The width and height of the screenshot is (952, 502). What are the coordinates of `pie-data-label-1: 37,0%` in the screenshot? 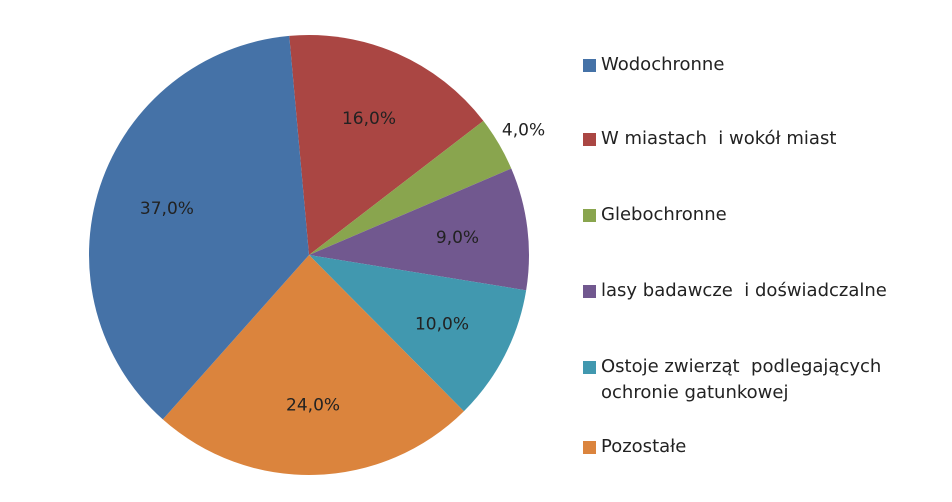 It's located at (167, 209).